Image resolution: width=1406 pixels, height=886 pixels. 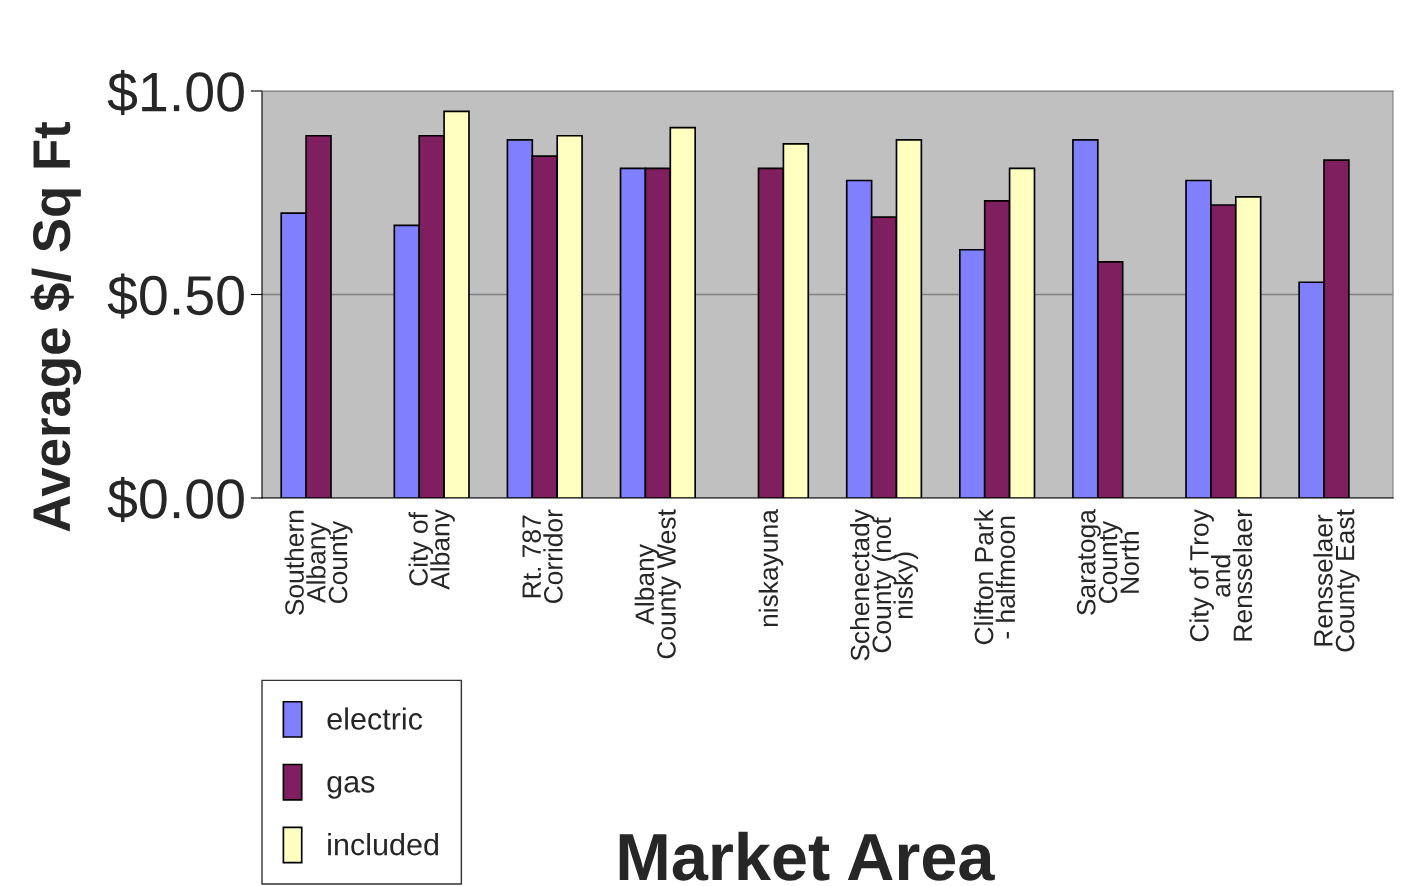 What do you see at coordinates (1221, 575) in the screenshot?
I see `x-tick-label: City of Troy and Rensselaer` at bounding box center [1221, 575].